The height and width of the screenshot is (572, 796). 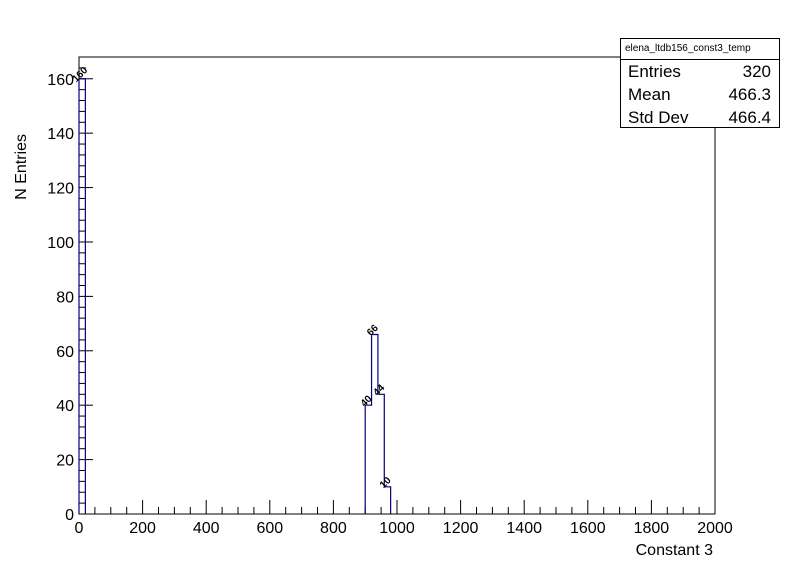 I want to click on y-tick-label: 60, so click(x=65, y=352).